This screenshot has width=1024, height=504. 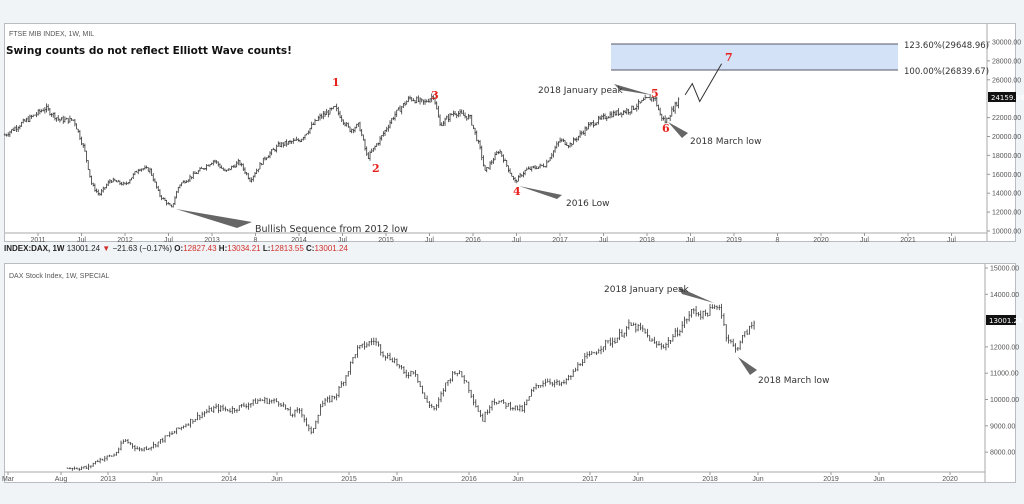 What do you see at coordinates (106, 248) in the screenshot?
I see `triangle-down-icon: ▼` at bounding box center [106, 248].